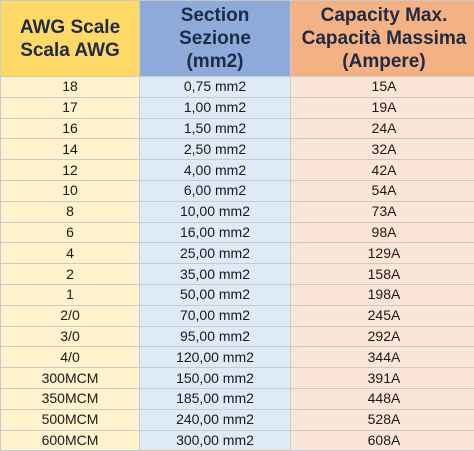 This screenshot has height=451, width=474. Describe the element at coordinates (215, 315) in the screenshot. I see `table-cell: 70,00 mm2` at that location.